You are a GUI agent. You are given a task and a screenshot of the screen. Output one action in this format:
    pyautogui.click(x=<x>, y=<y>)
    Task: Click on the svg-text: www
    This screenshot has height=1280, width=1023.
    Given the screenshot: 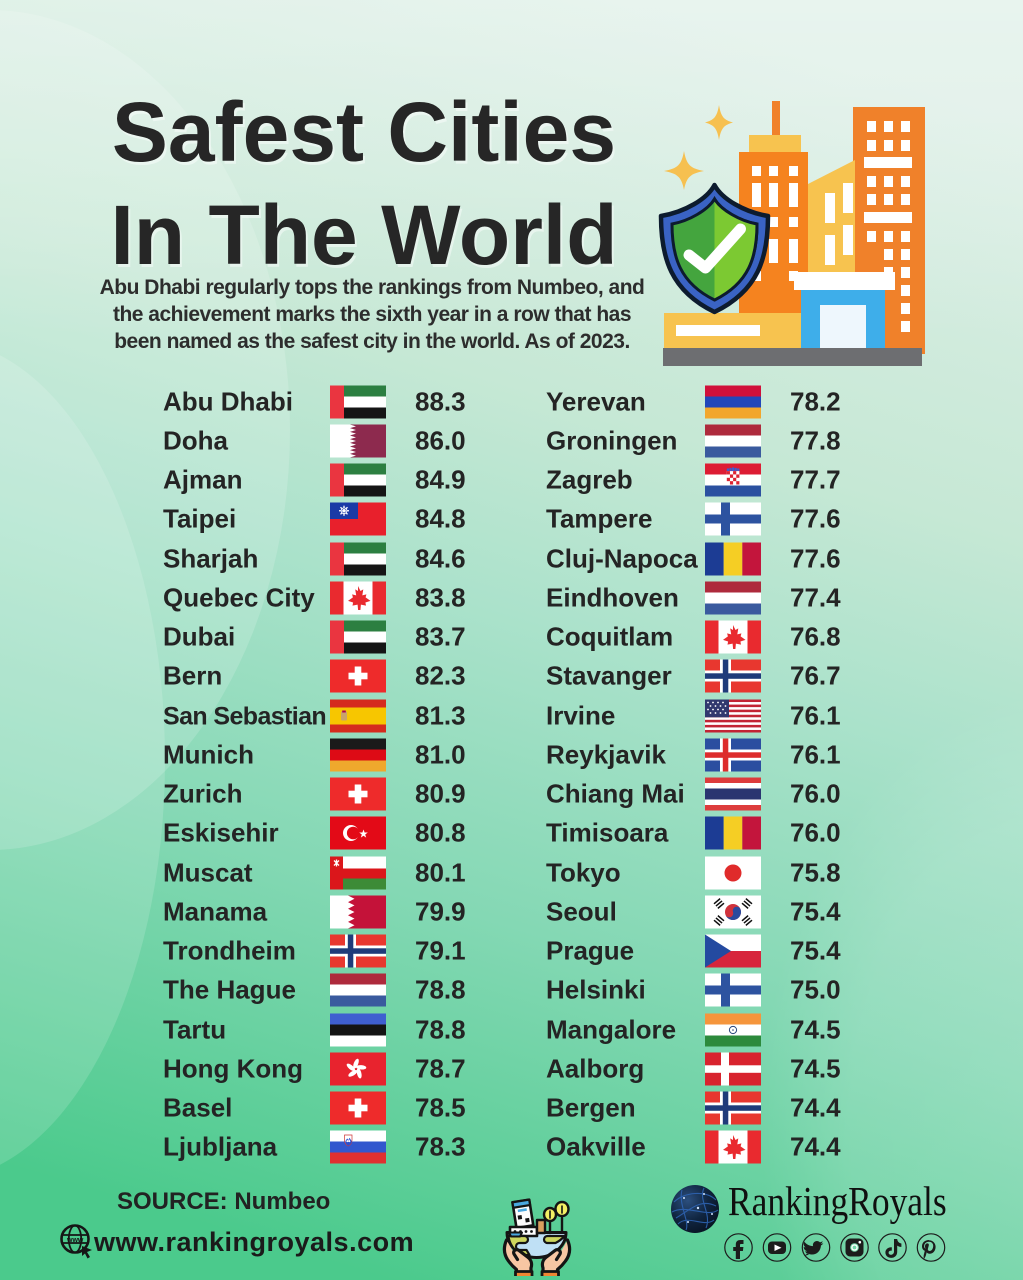 What is the action you would take?
    pyautogui.click(x=75, y=1240)
    